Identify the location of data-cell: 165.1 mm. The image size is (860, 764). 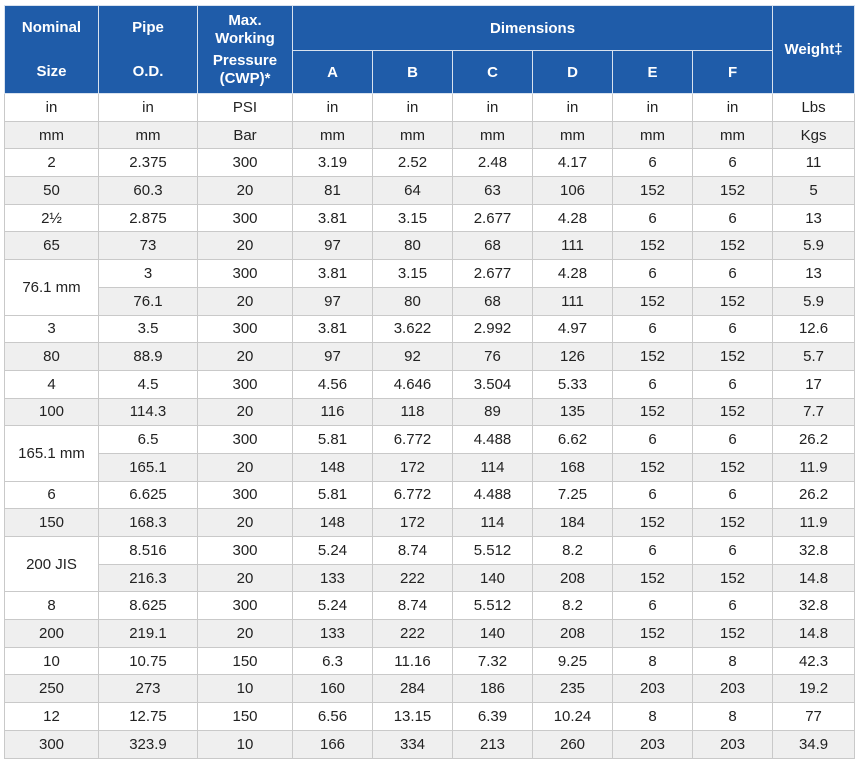
(51, 453).